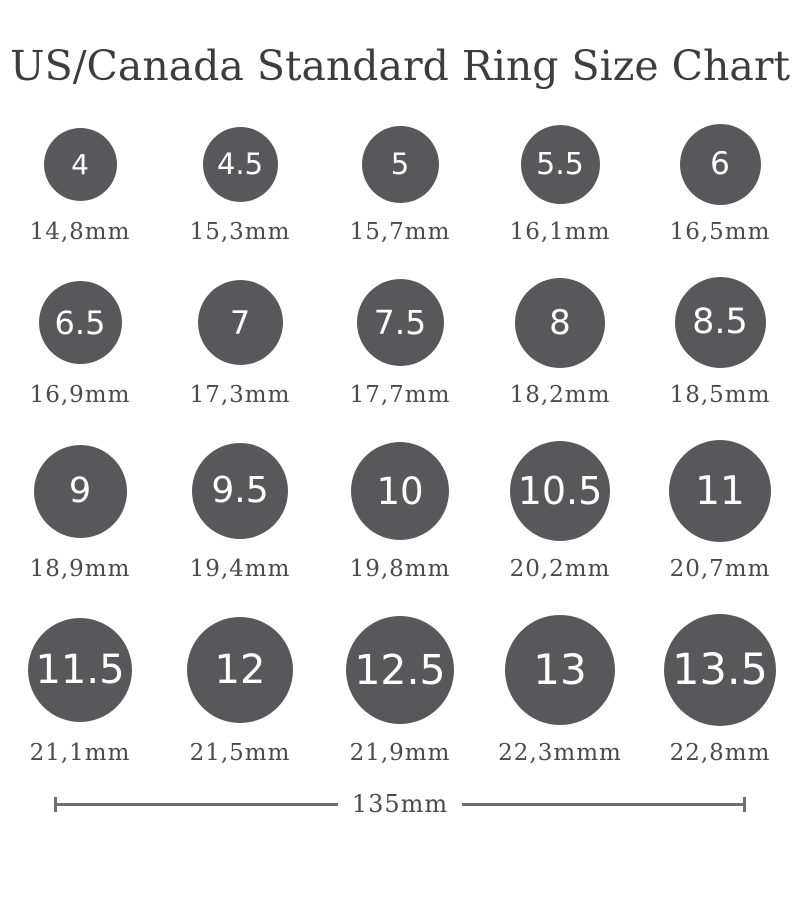 The width and height of the screenshot is (800, 899). Describe the element at coordinates (560, 569) in the screenshot. I see `ring-diameter-label: 20,2mm` at that location.